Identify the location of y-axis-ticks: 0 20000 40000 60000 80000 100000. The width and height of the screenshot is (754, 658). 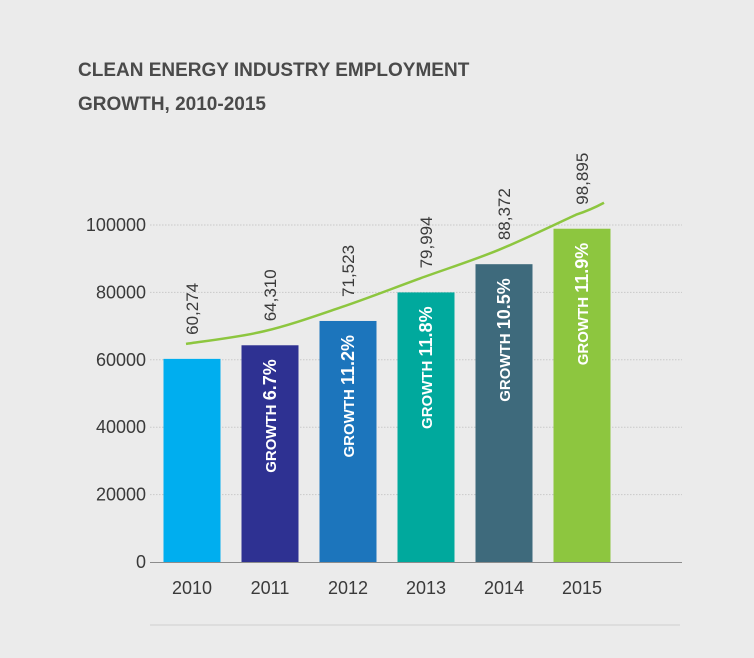
(116, 393).